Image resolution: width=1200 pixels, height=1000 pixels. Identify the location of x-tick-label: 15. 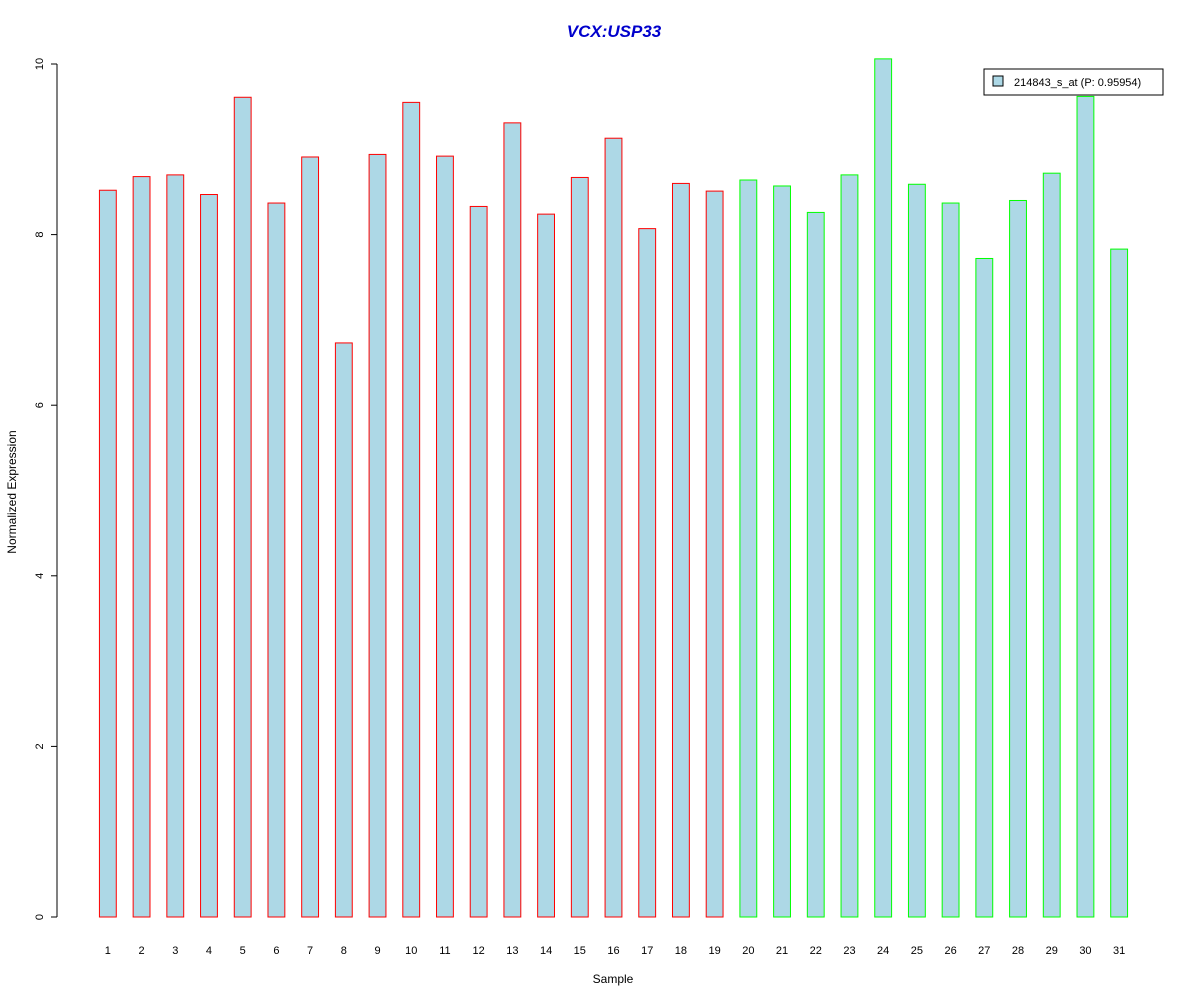
(580, 951).